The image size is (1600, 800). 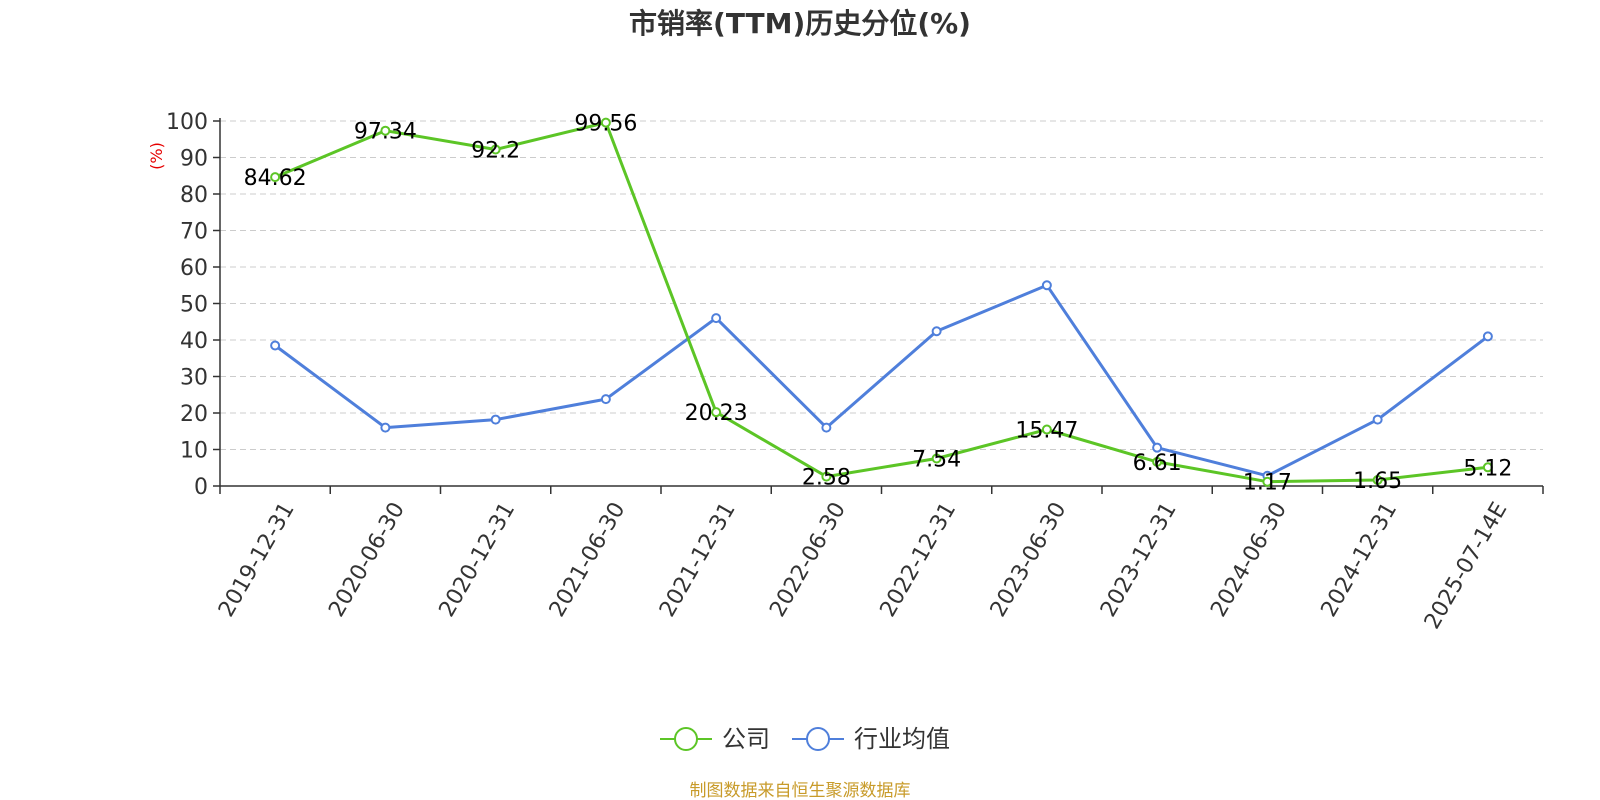 I want to click on company-data-label: 7.54, so click(x=936, y=459).